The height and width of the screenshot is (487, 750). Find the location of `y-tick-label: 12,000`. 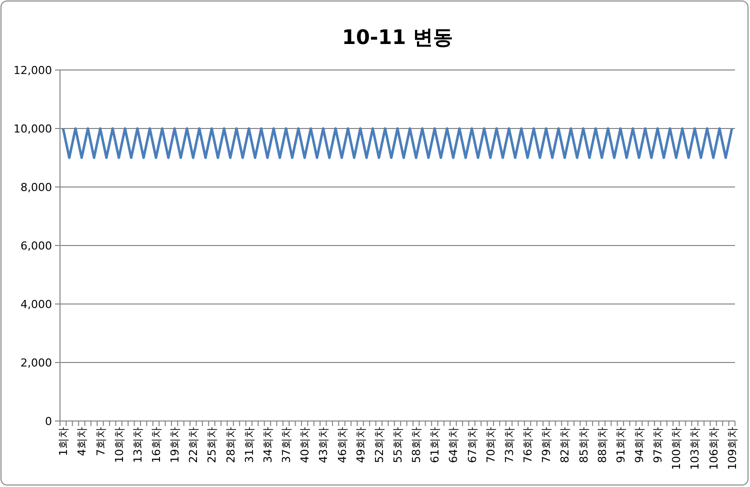

y-tick-label: 12,000 is located at coordinates (33, 70).